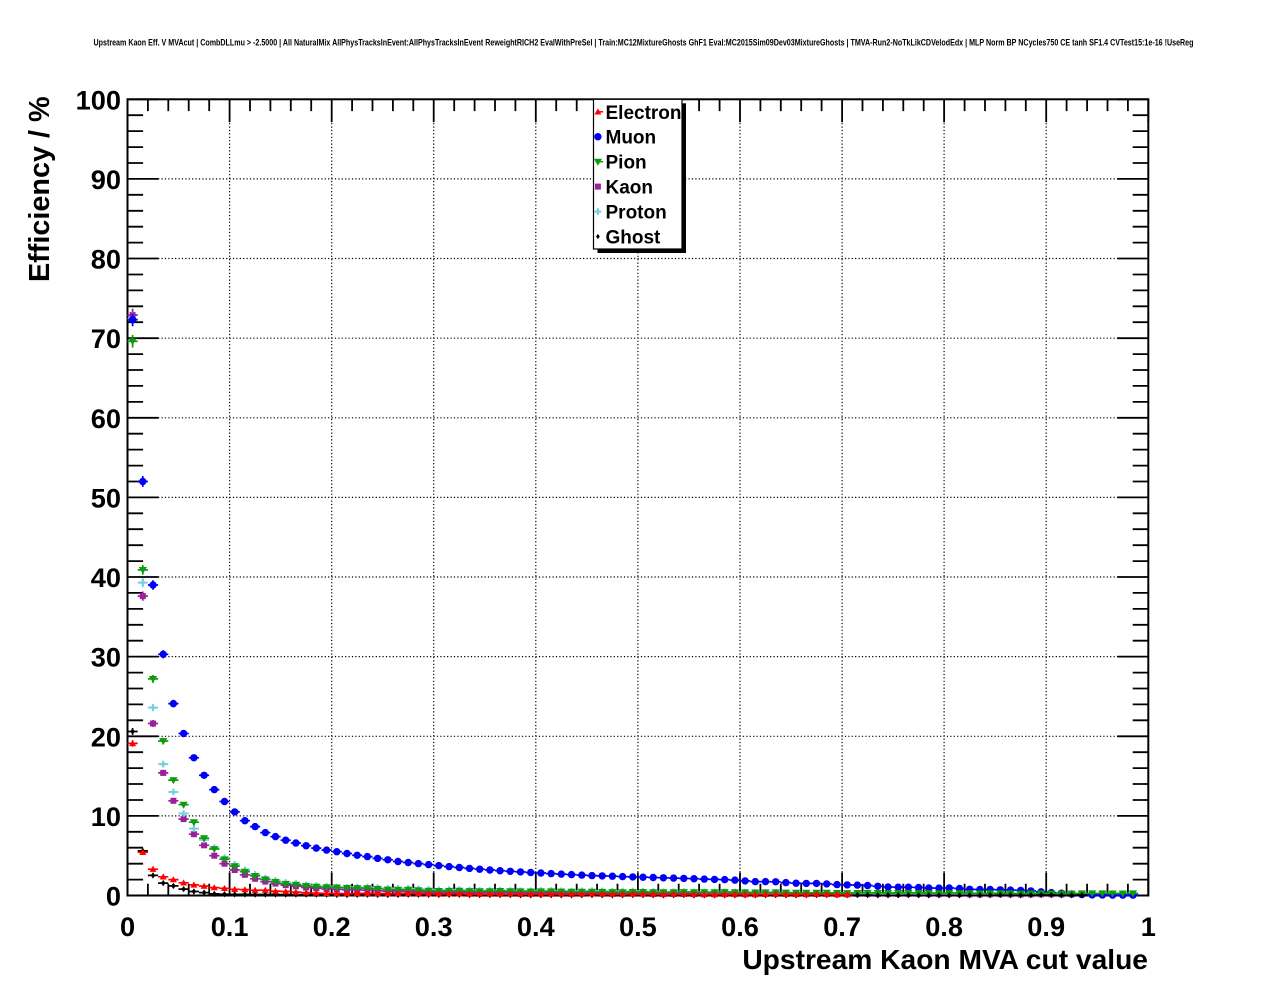 The width and height of the screenshot is (1276, 996). Describe the element at coordinates (842, 926) in the screenshot. I see `svg-text: 0.7` at that location.